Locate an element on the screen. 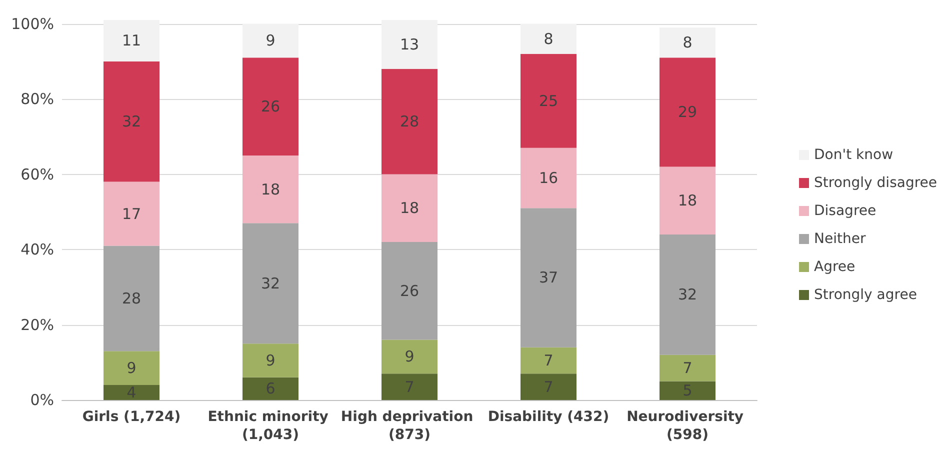  data-label: 17 is located at coordinates (132, 213).